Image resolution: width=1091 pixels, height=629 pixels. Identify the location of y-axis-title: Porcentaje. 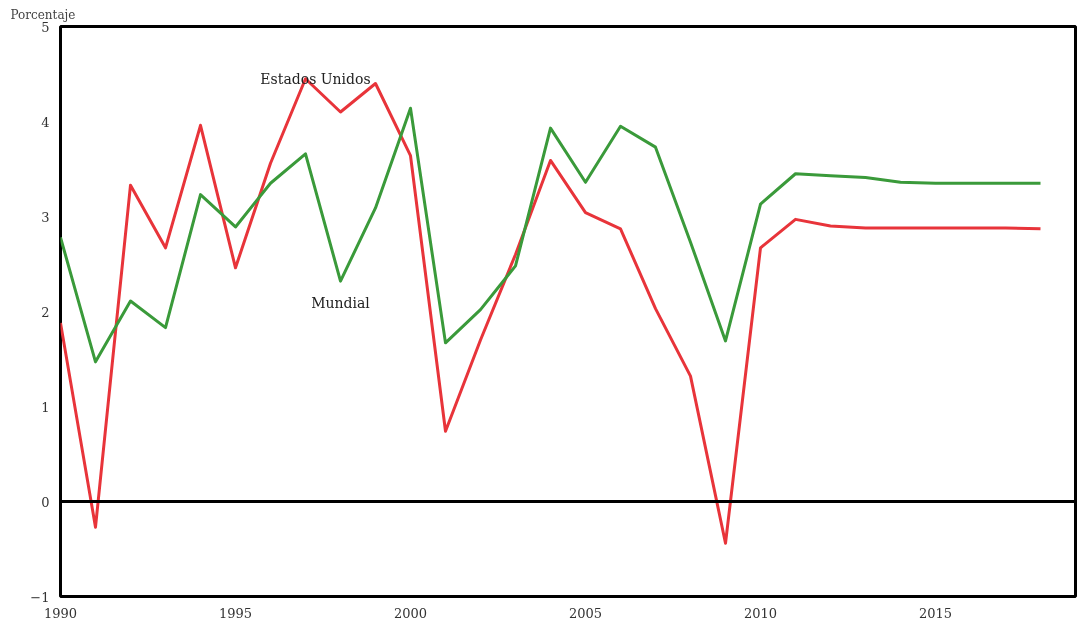
(43, 14).